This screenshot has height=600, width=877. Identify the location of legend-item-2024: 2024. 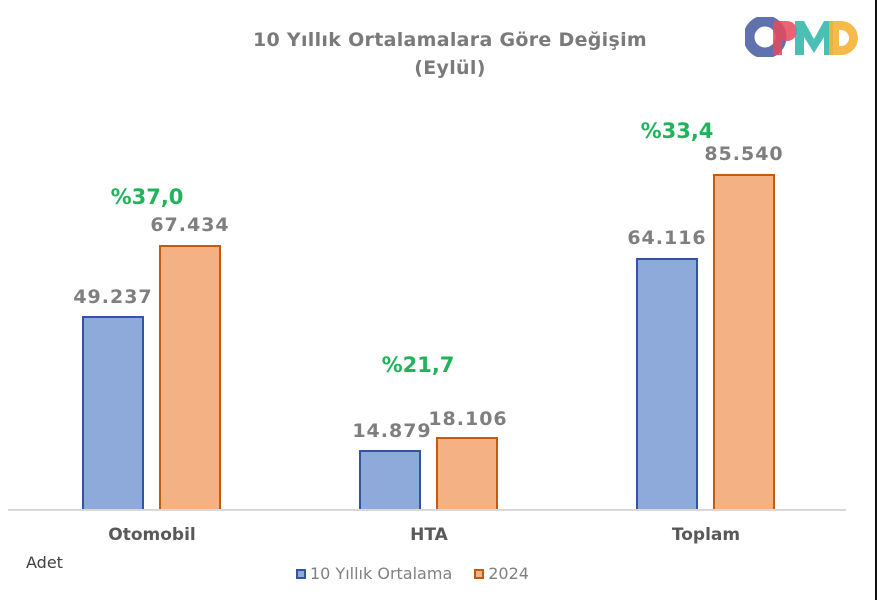
(501, 573).